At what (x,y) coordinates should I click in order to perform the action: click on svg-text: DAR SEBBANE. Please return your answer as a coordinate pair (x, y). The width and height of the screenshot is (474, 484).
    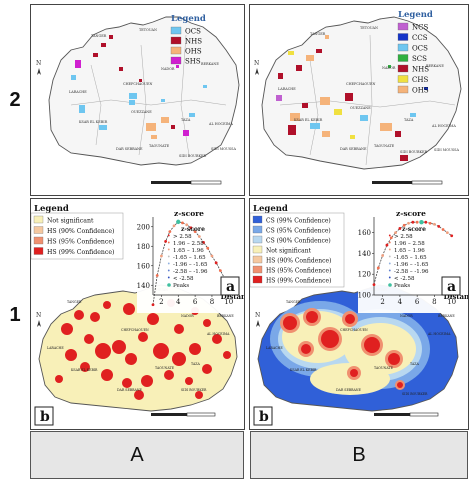
    Looking at the image, I should click on (349, 390).